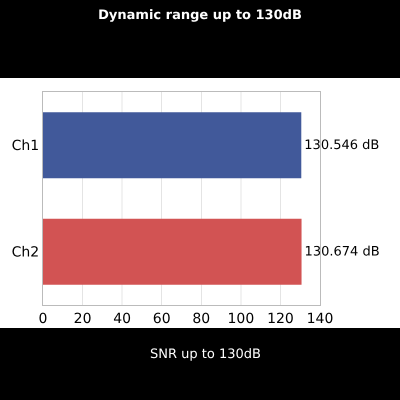 This screenshot has height=400, width=400. Describe the element at coordinates (122, 318) in the screenshot. I see `x-tick-label: 40` at that location.